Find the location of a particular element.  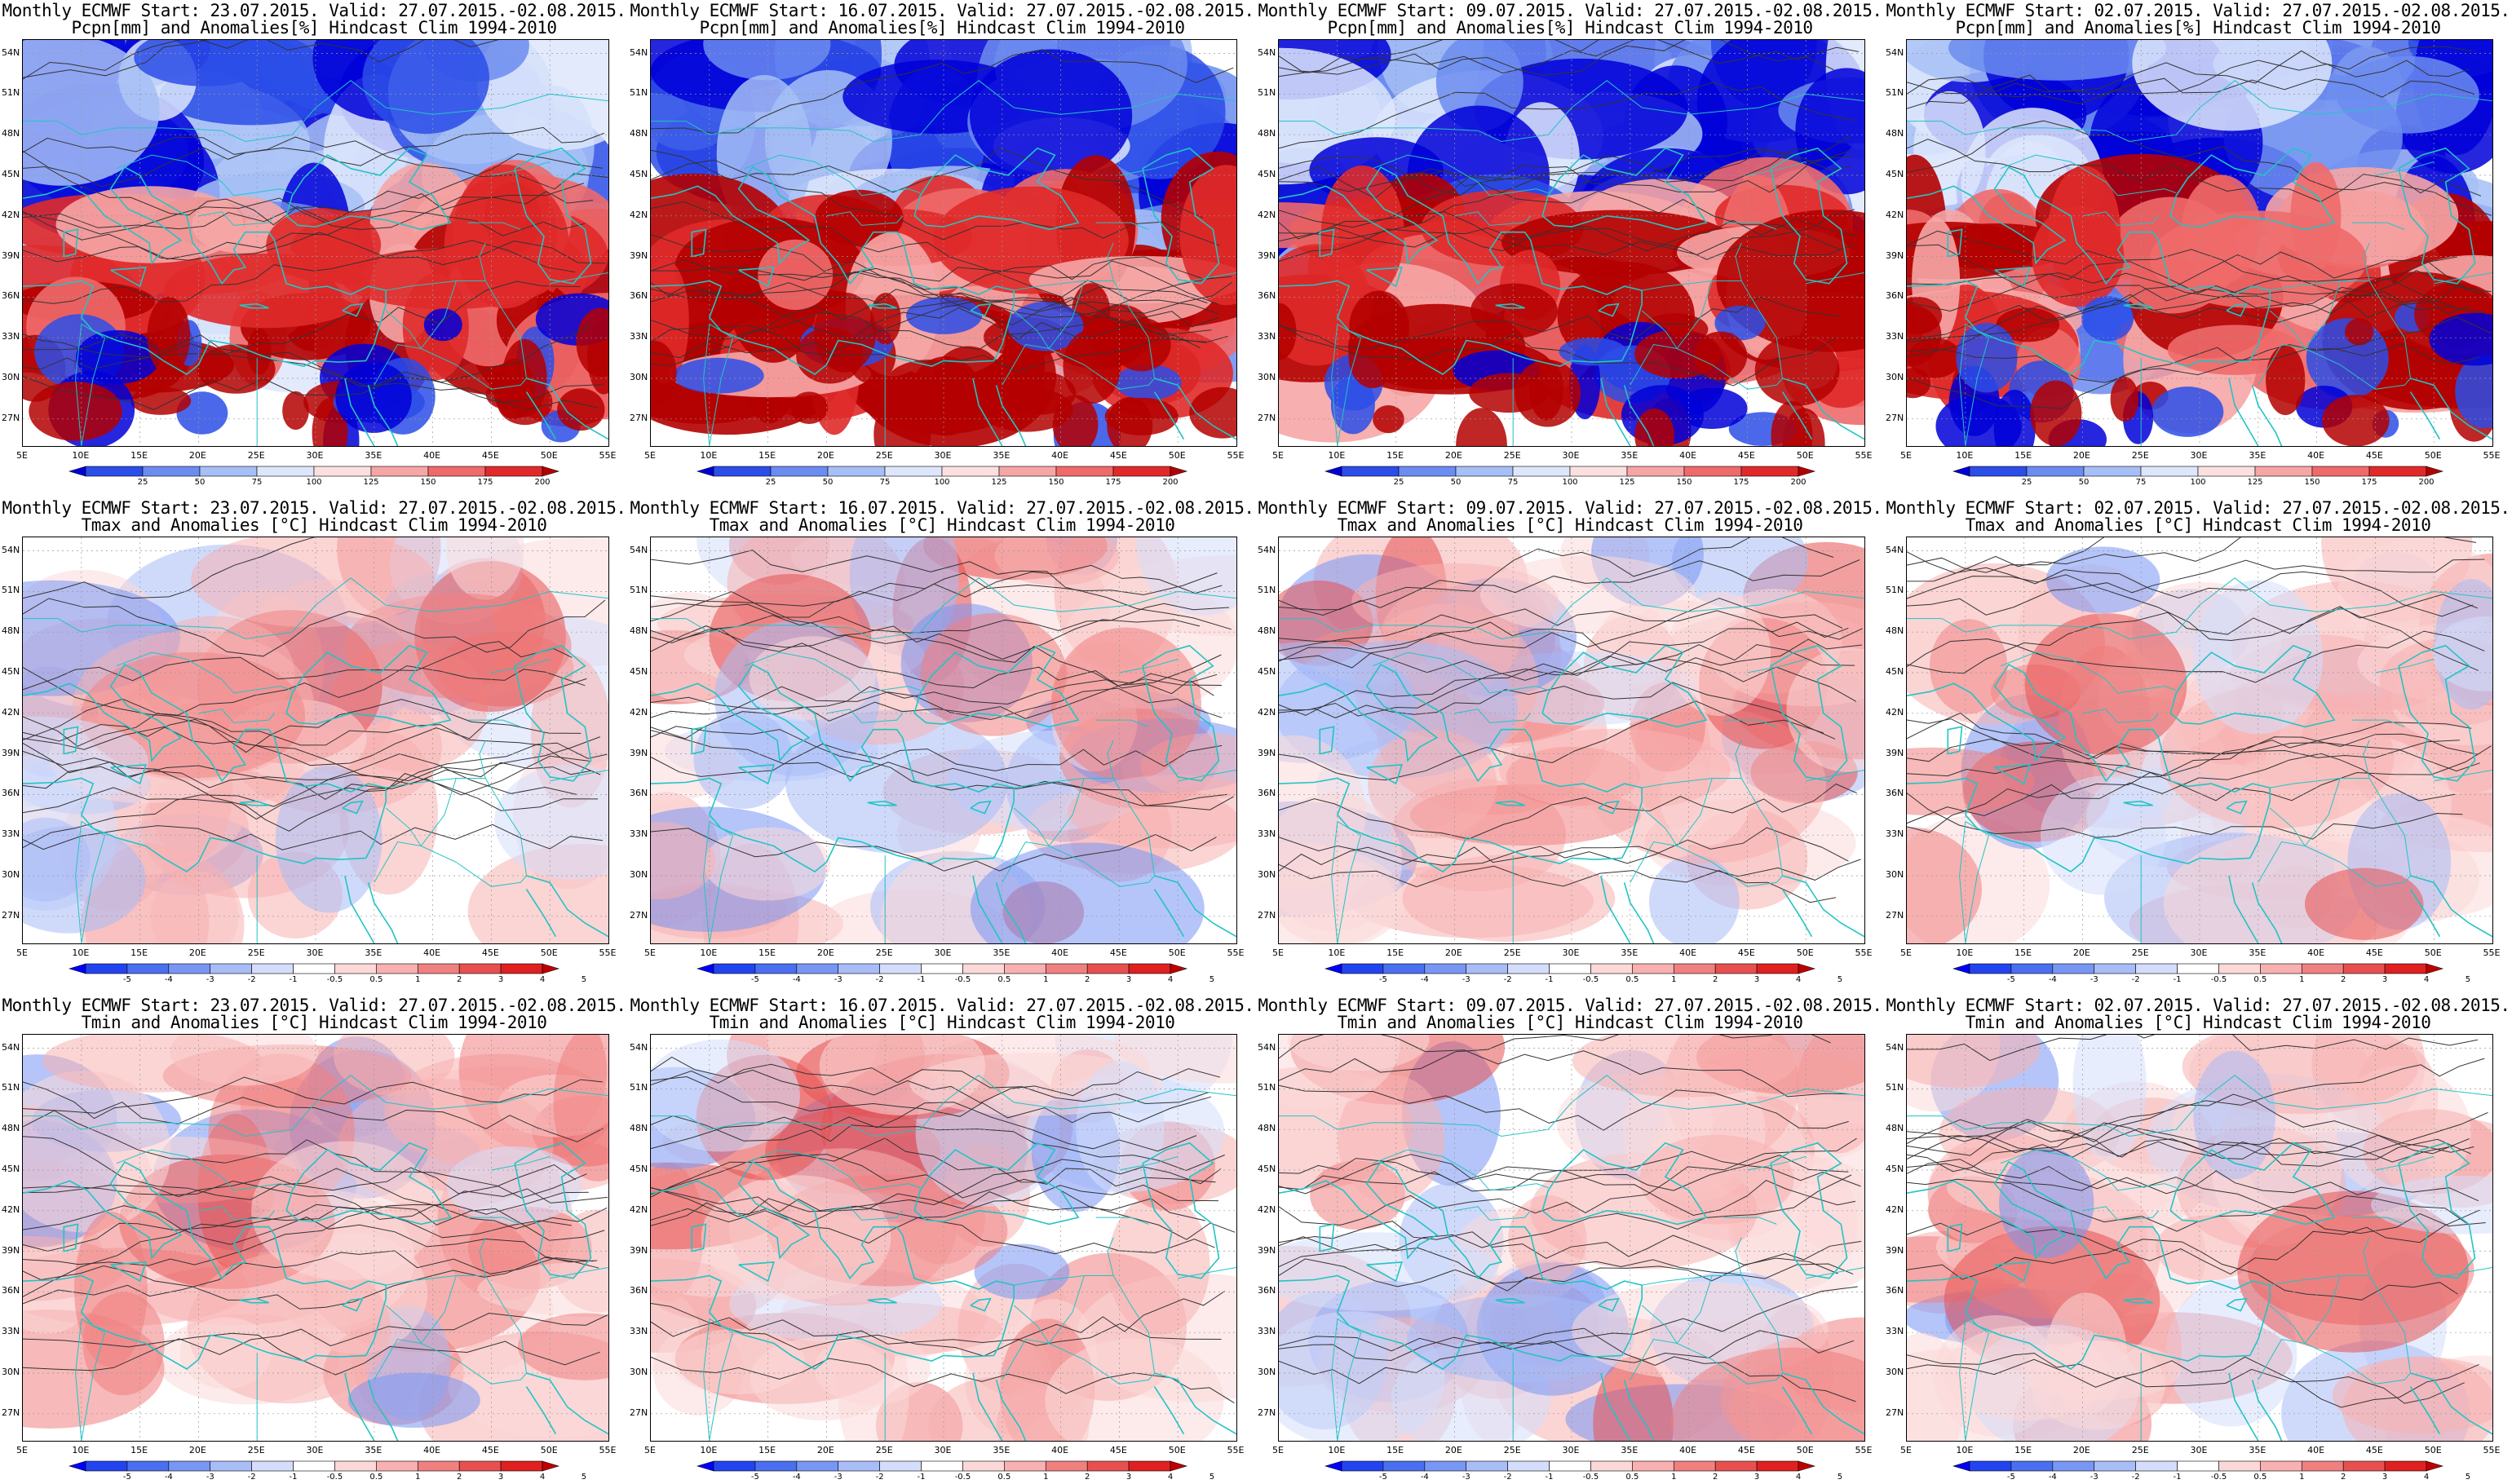

latitude-label: 42N is located at coordinates (11, 214).